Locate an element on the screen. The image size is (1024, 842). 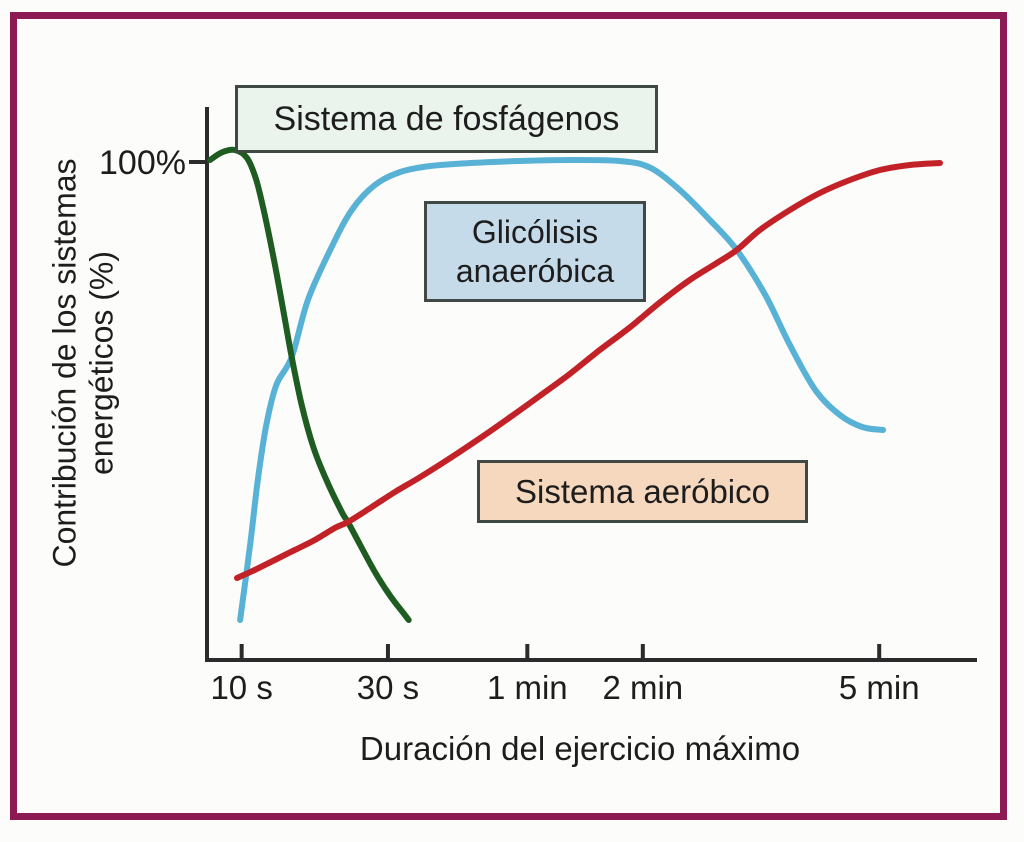
x-tick-label: 5 min is located at coordinates (879, 687).